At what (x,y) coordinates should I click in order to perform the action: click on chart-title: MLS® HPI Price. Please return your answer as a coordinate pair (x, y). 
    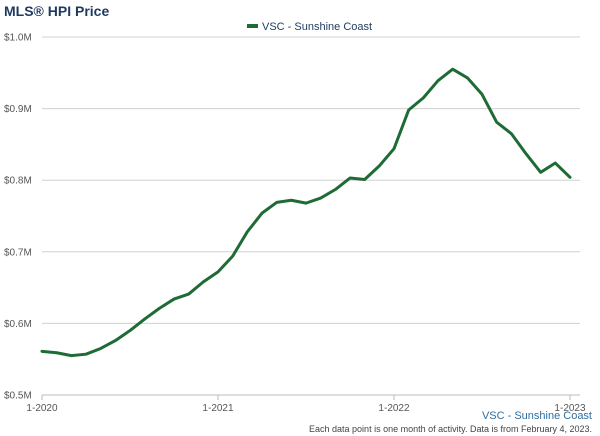
    Looking at the image, I should click on (57, 11).